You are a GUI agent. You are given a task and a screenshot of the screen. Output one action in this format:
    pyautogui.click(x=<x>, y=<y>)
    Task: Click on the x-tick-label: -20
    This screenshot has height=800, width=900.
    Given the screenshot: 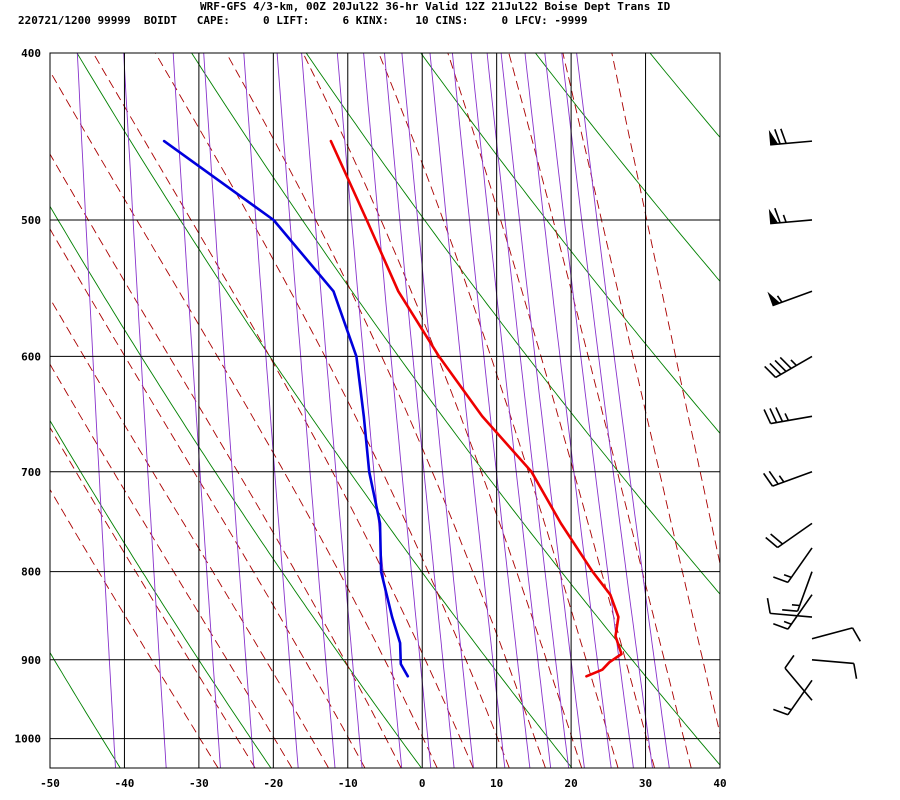 What is the action you would take?
    pyautogui.click(x=273, y=783)
    